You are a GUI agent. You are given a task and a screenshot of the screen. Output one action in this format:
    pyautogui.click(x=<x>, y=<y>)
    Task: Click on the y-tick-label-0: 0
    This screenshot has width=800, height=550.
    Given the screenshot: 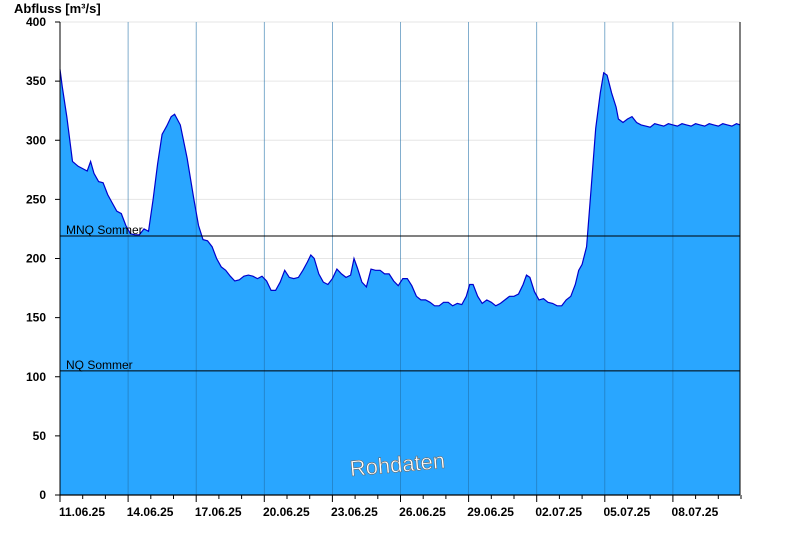 What is the action you would take?
    pyautogui.click(x=42, y=495)
    